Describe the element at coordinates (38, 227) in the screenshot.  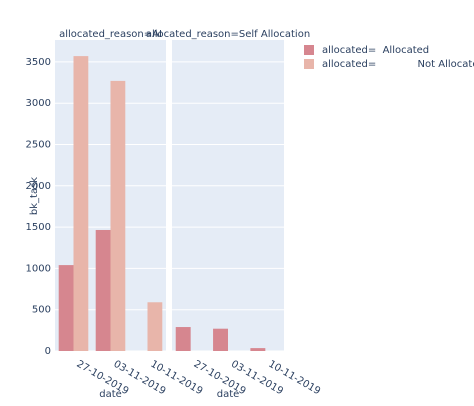
I see `y-tick-label: 1500` at that location.